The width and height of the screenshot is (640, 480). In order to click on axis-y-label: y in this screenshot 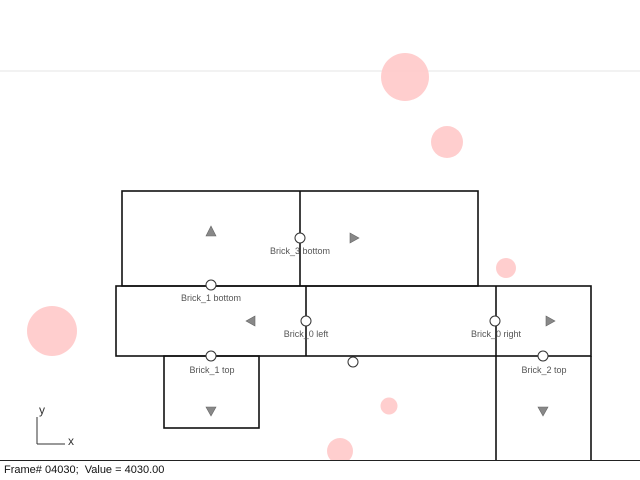, I will do `click(42, 410)`.